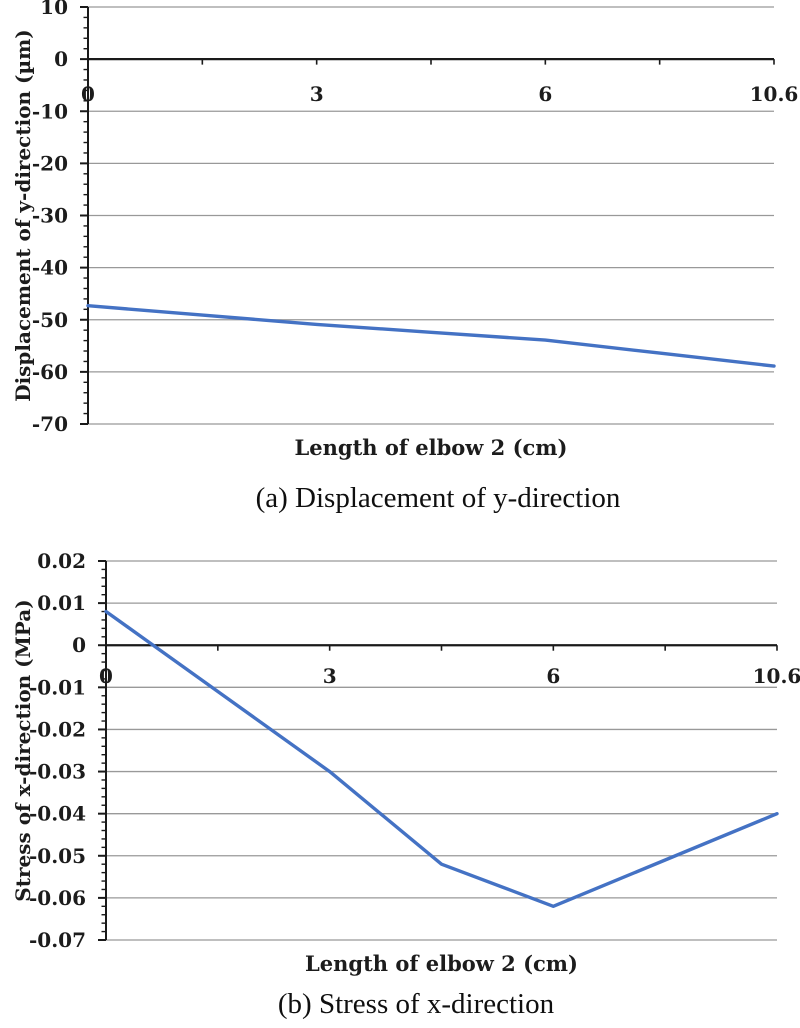 This screenshot has width=800, height=1028. Describe the element at coordinates (57, 687) in the screenshot. I see `y-tick-label: -0.01` at that location.